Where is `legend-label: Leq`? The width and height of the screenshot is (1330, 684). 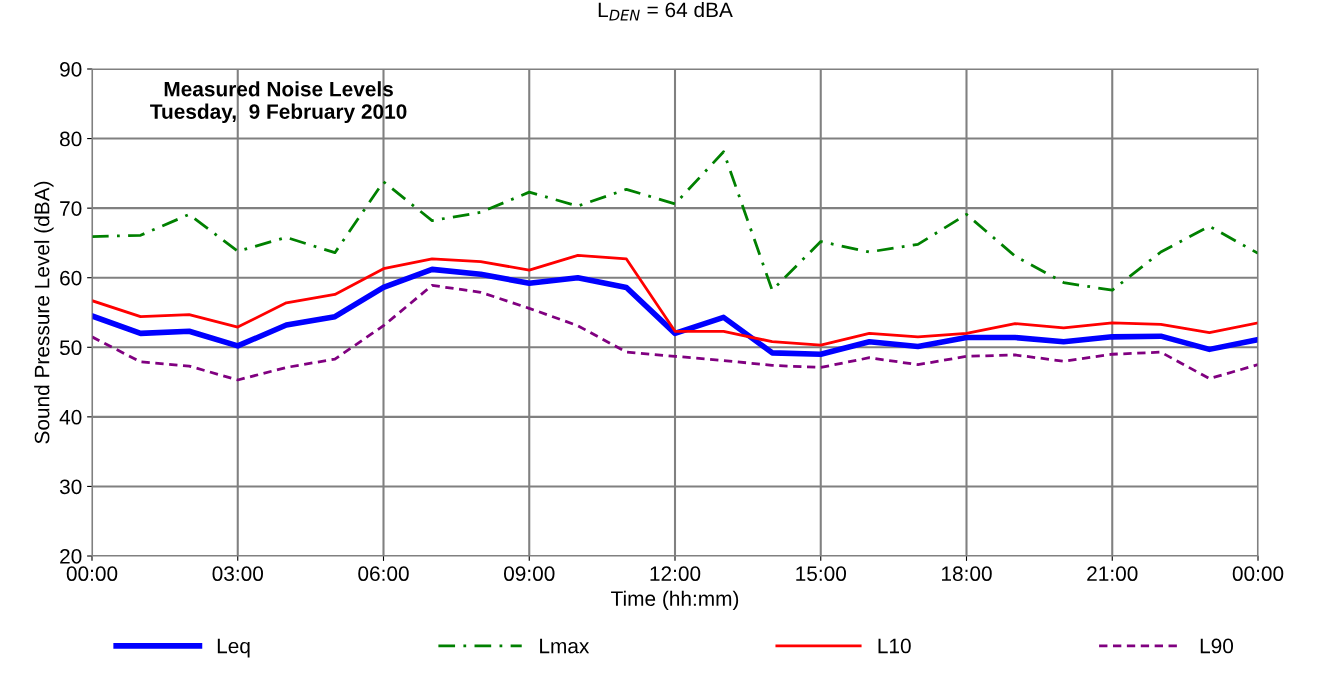 legend-label: Leq is located at coordinates (233, 648).